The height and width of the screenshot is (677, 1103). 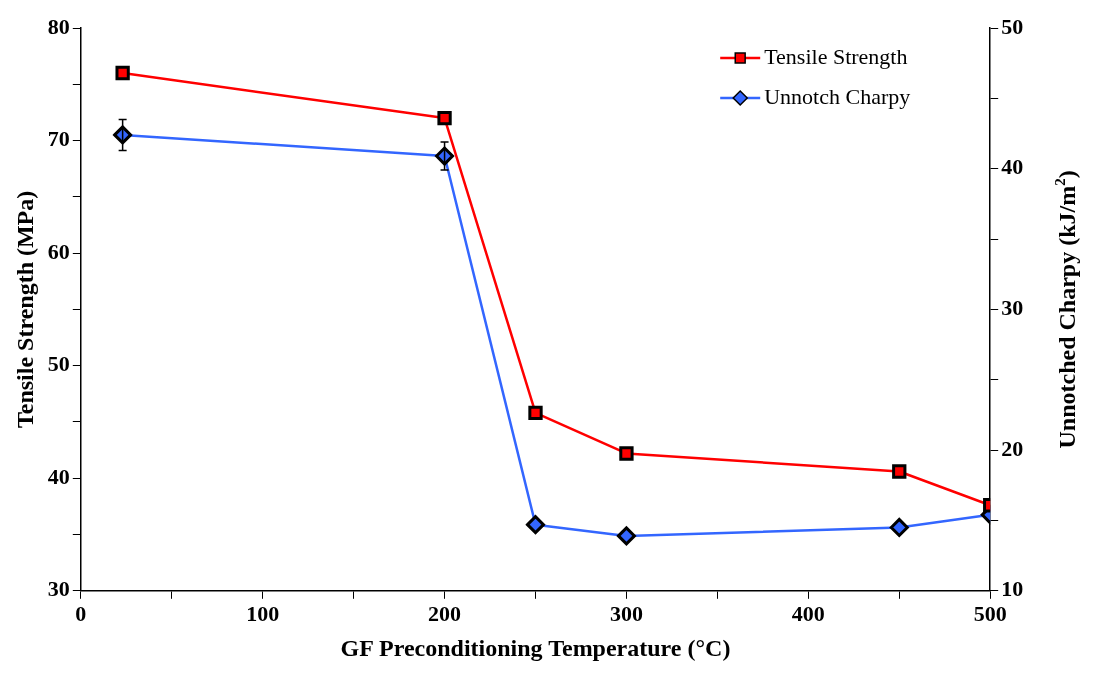 What do you see at coordinates (58, 589) in the screenshot?
I see `y-tick-label: 30` at bounding box center [58, 589].